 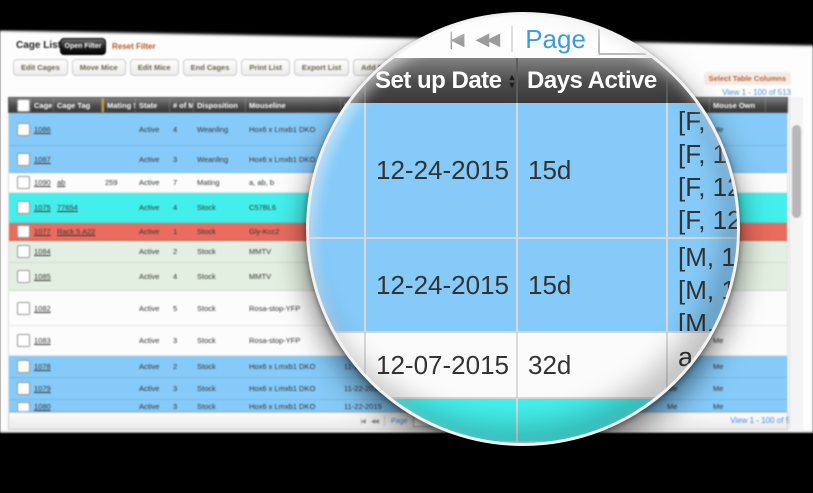 I want to click on lens-mice-line: [F,, so click(x=692, y=121).